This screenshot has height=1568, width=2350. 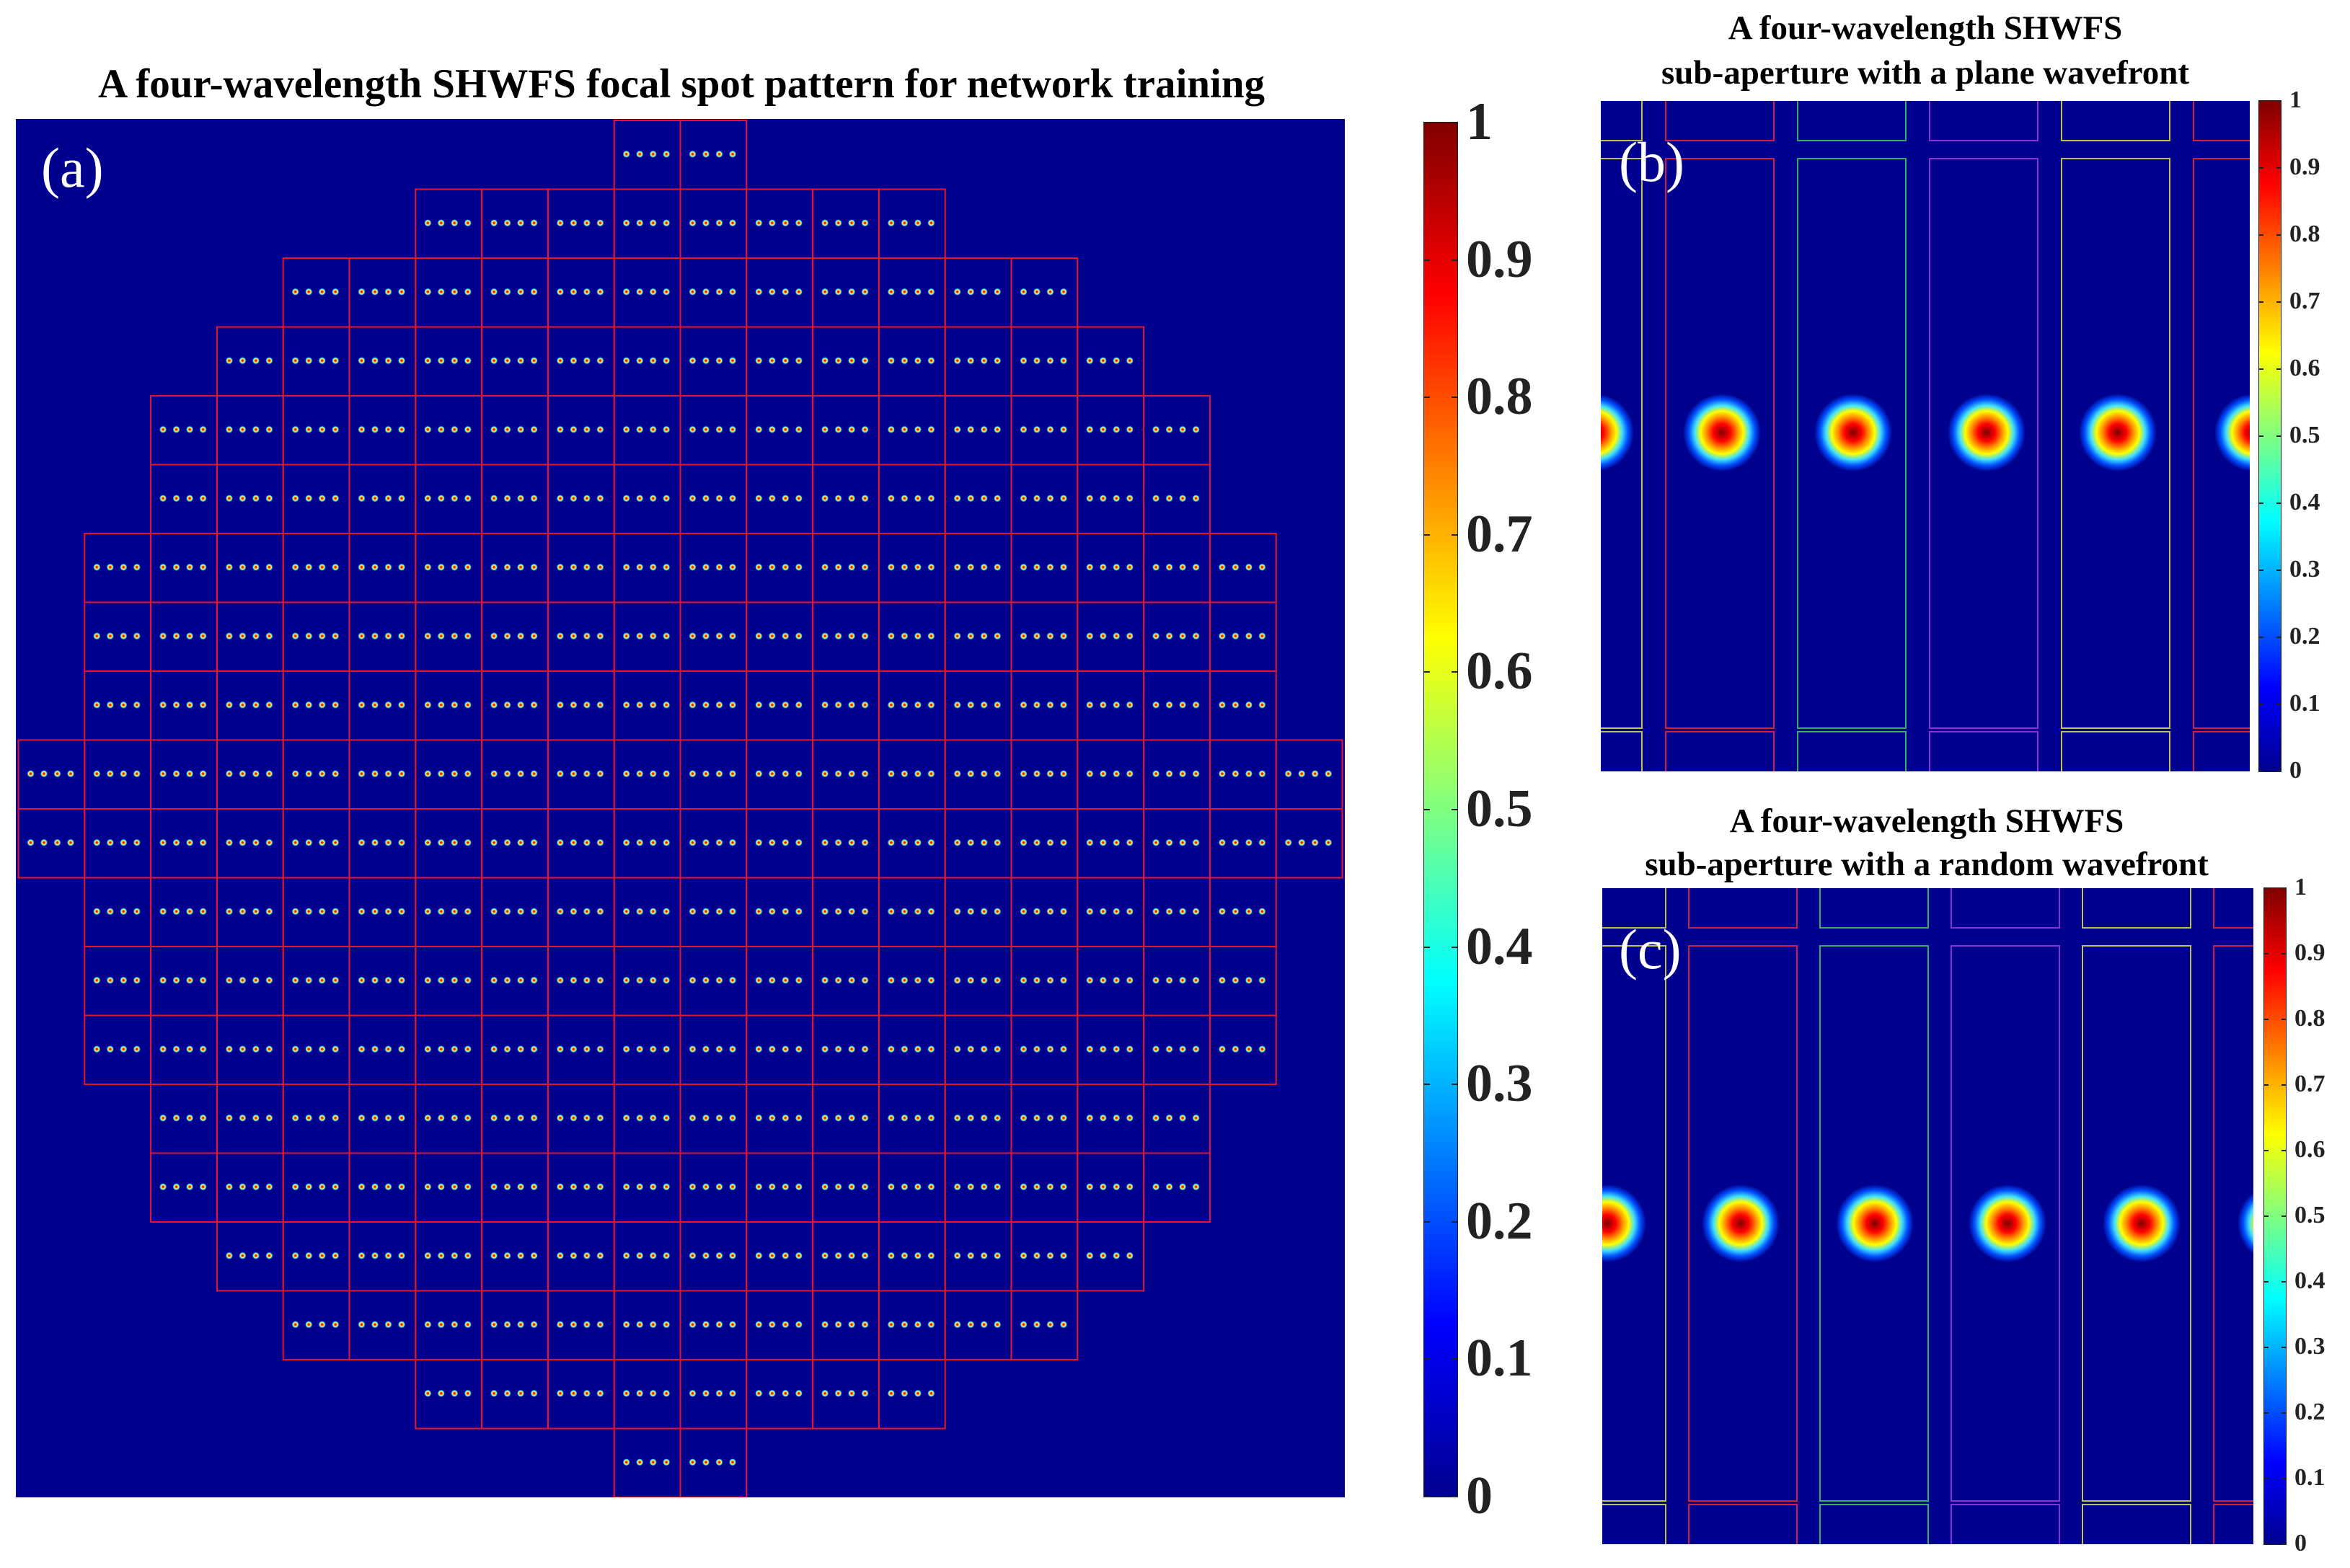 What do you see at coordinates (2304, 435) in the screenshot?
I see `colorbar-tick-label: 0.5` at bounding box center [2304, 435].